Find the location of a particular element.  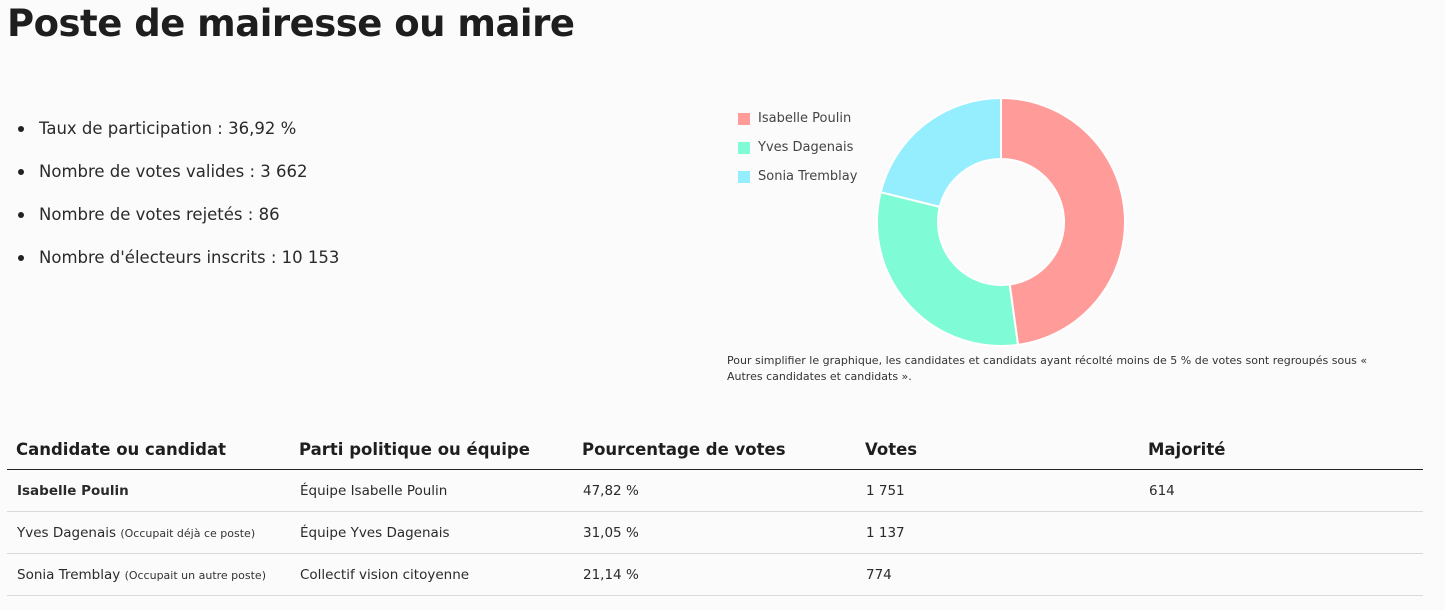

votes-cell: 1 137 is located at coordinates (997, 532).